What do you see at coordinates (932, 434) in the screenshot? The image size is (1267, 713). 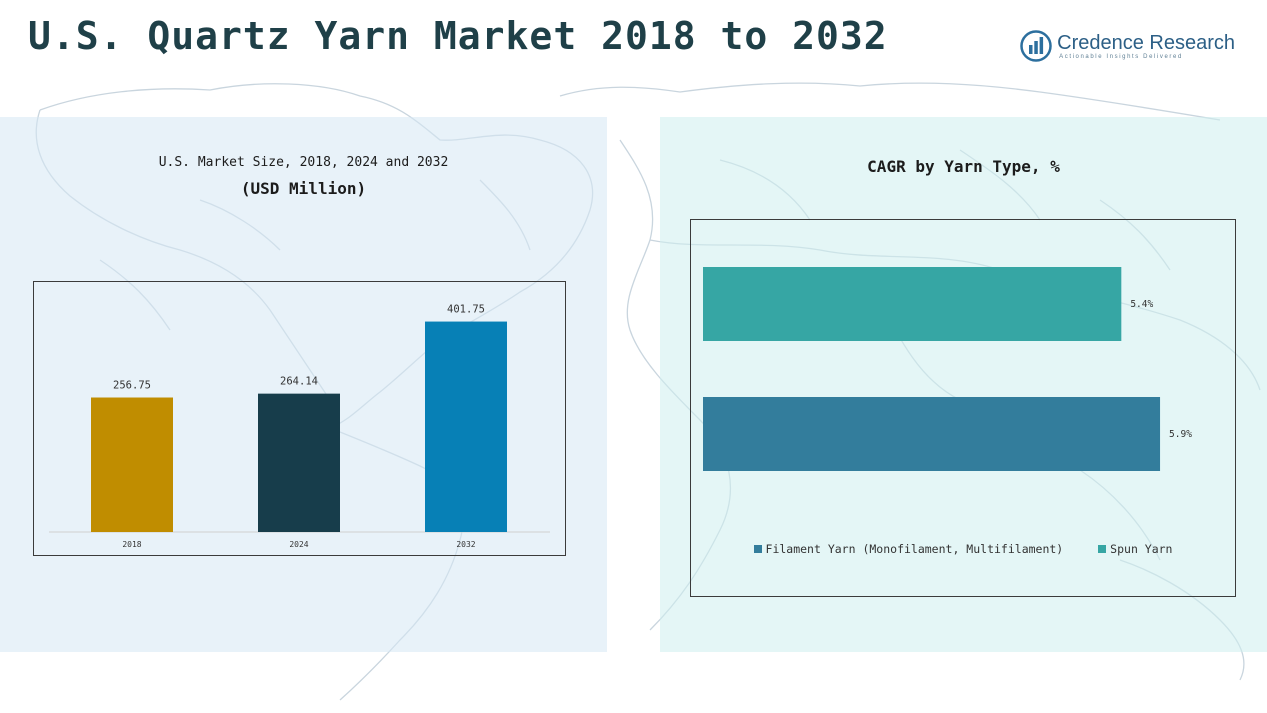 I see `bar-filament-yarn` at bounding box center [932, 434].